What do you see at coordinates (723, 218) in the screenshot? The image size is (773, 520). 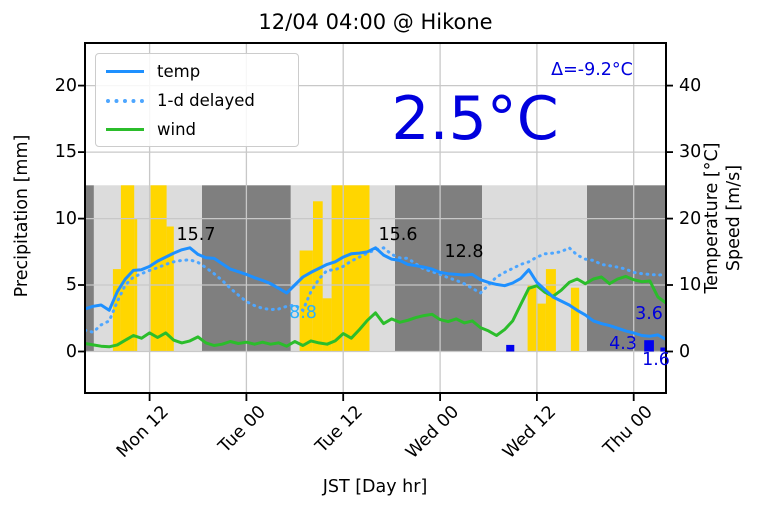 I see `y-axis-right-label: Temperature [°C] Speed [m/s]` at bounding box center [723, 218].